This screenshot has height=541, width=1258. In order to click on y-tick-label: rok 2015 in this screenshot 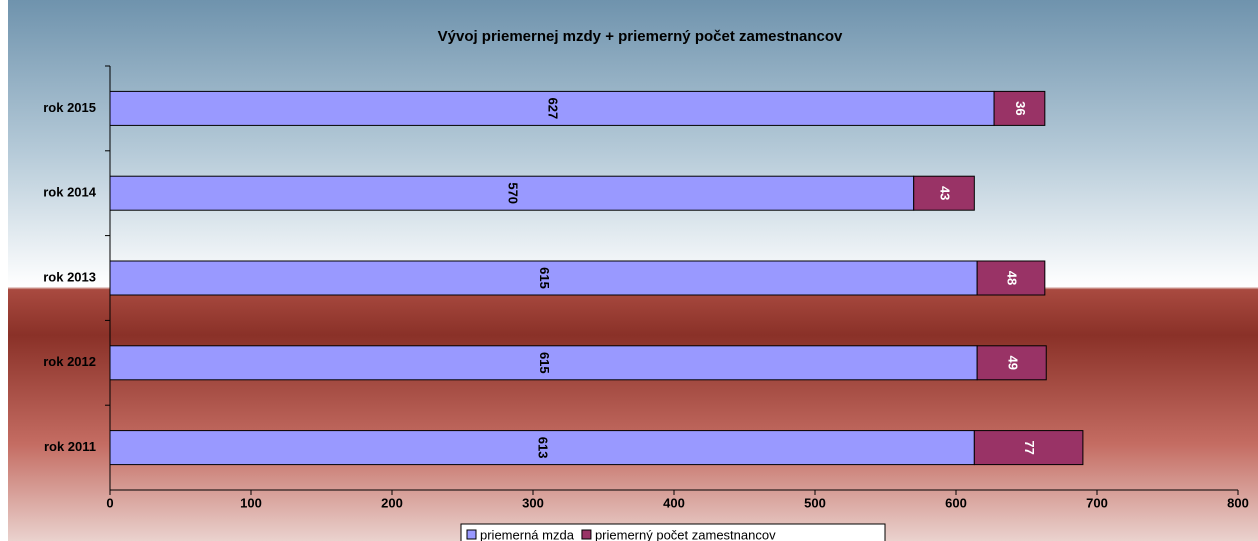, I will do `click(69, 107)`.